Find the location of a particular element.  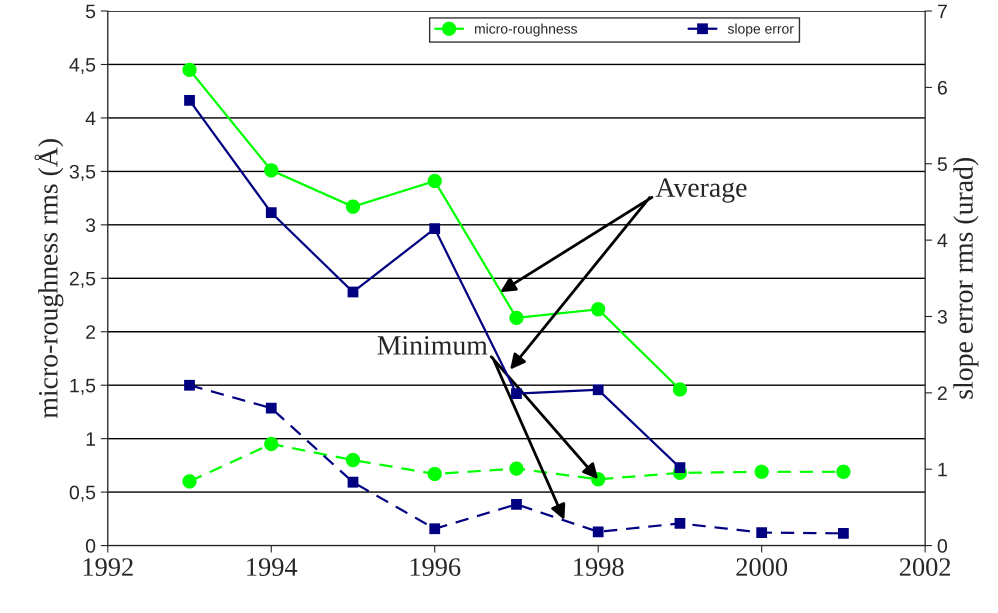

y2-tick-label: 5 is located at coordinates (942, 164).